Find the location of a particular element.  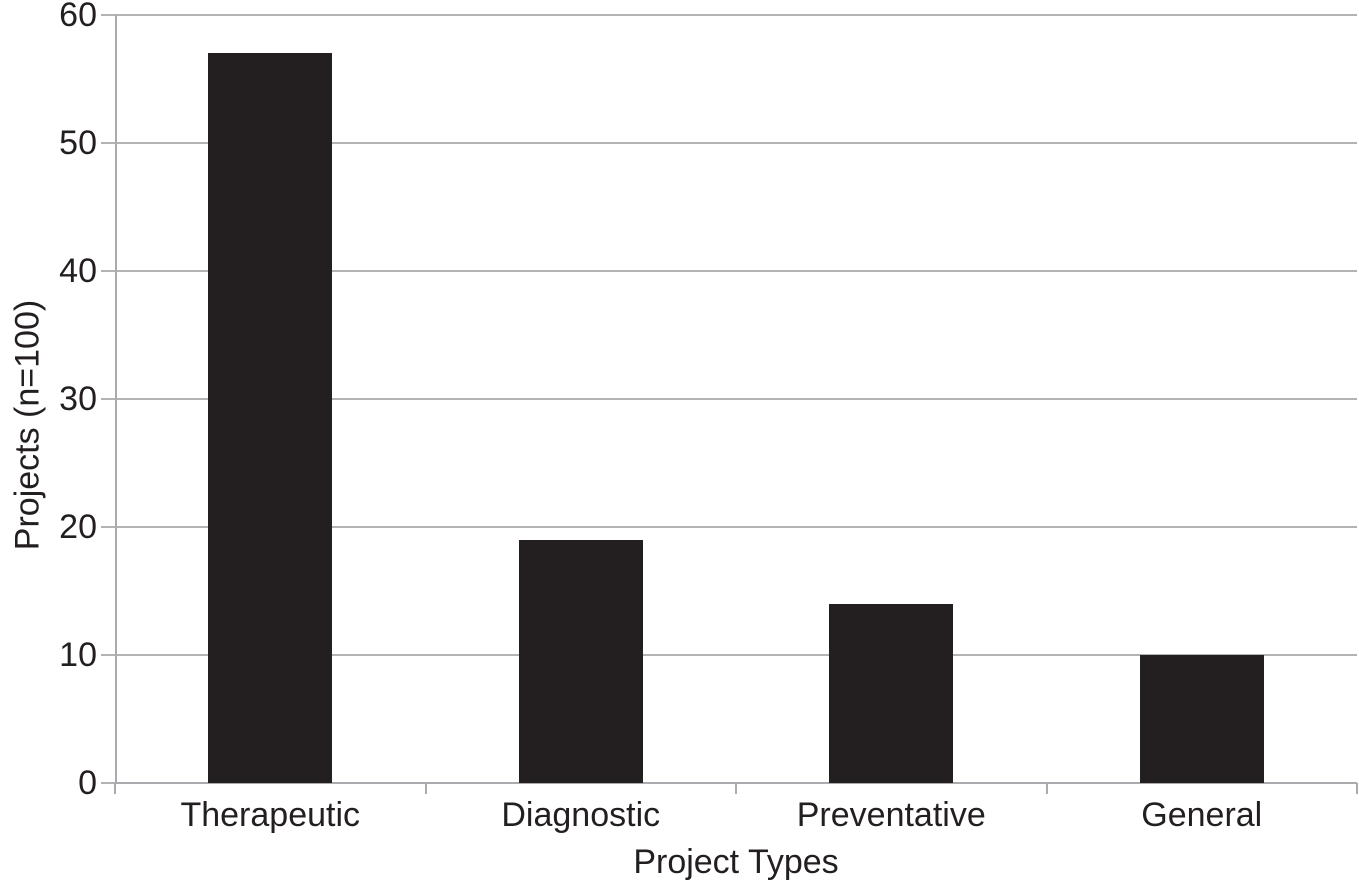

y-axis-line is located at coordinates (116, 399).